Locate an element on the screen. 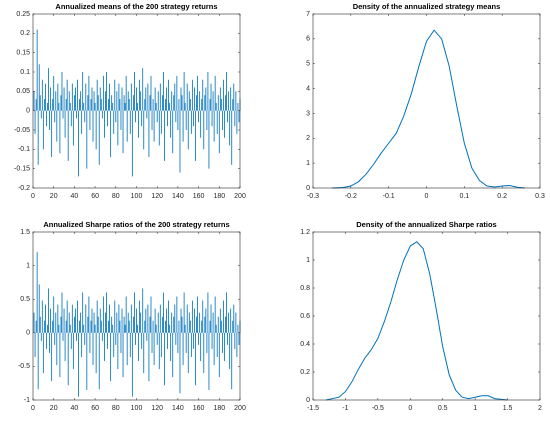 The height and width of the screenshot is (421, 550). y-tick-label: 6 is located at coordinates (308, 39).